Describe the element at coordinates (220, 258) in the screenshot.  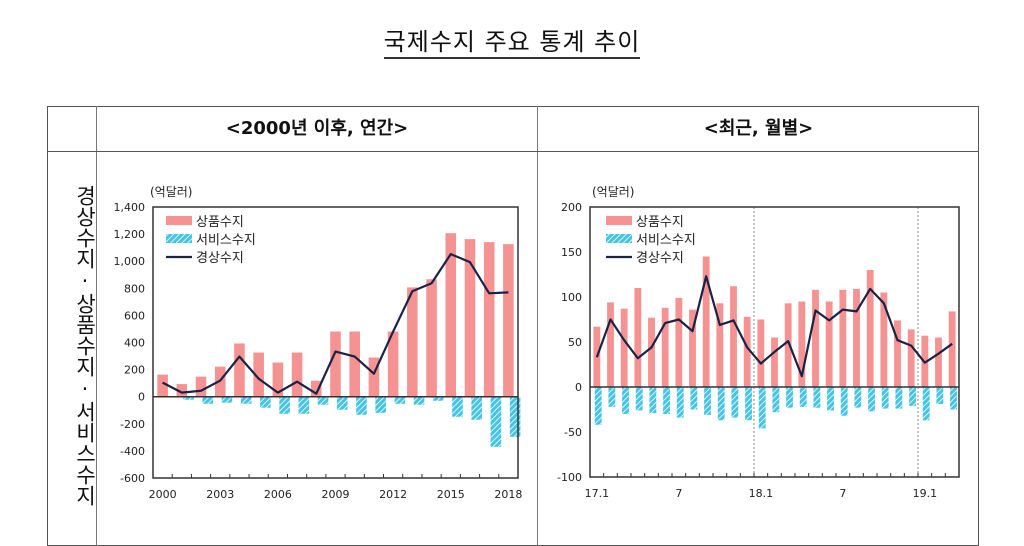
I see `legend-current-label: 경상수지` at that location.